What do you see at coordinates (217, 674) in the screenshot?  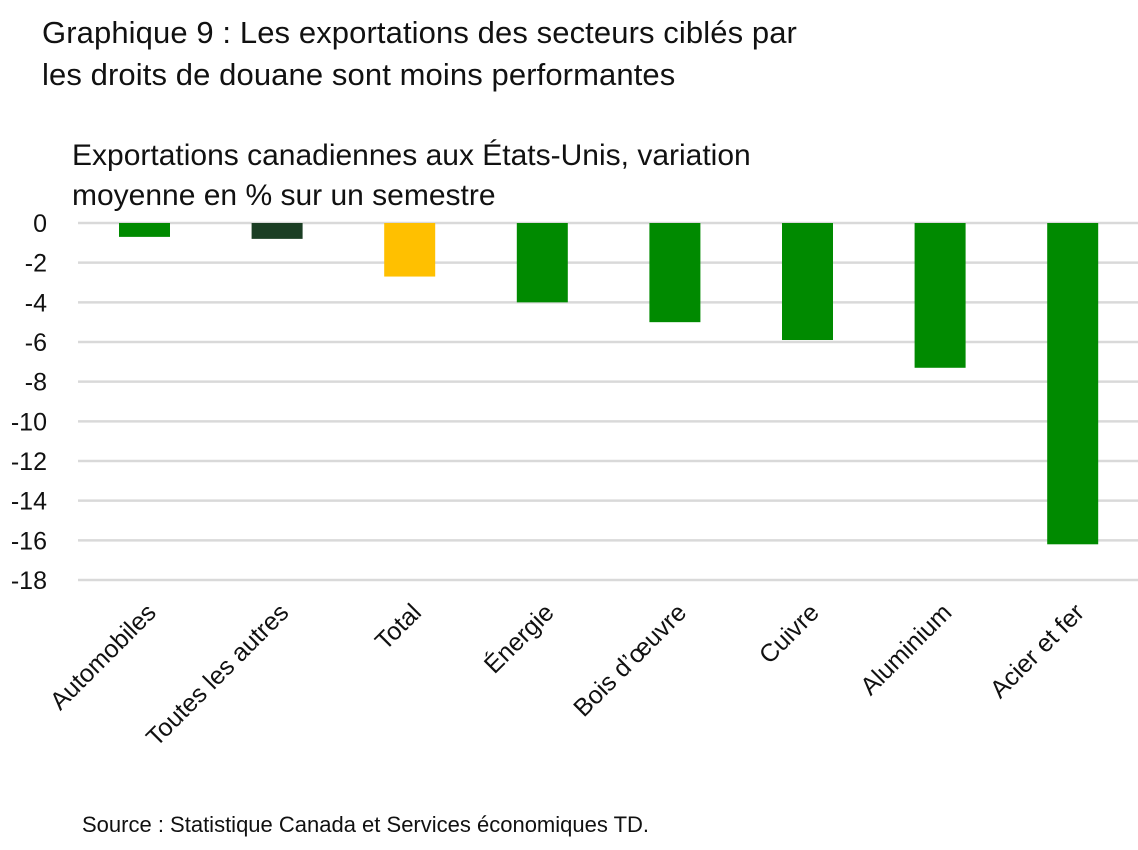 I see `x-tick-label: Toutes les autres` at bounding box center [217, 674].